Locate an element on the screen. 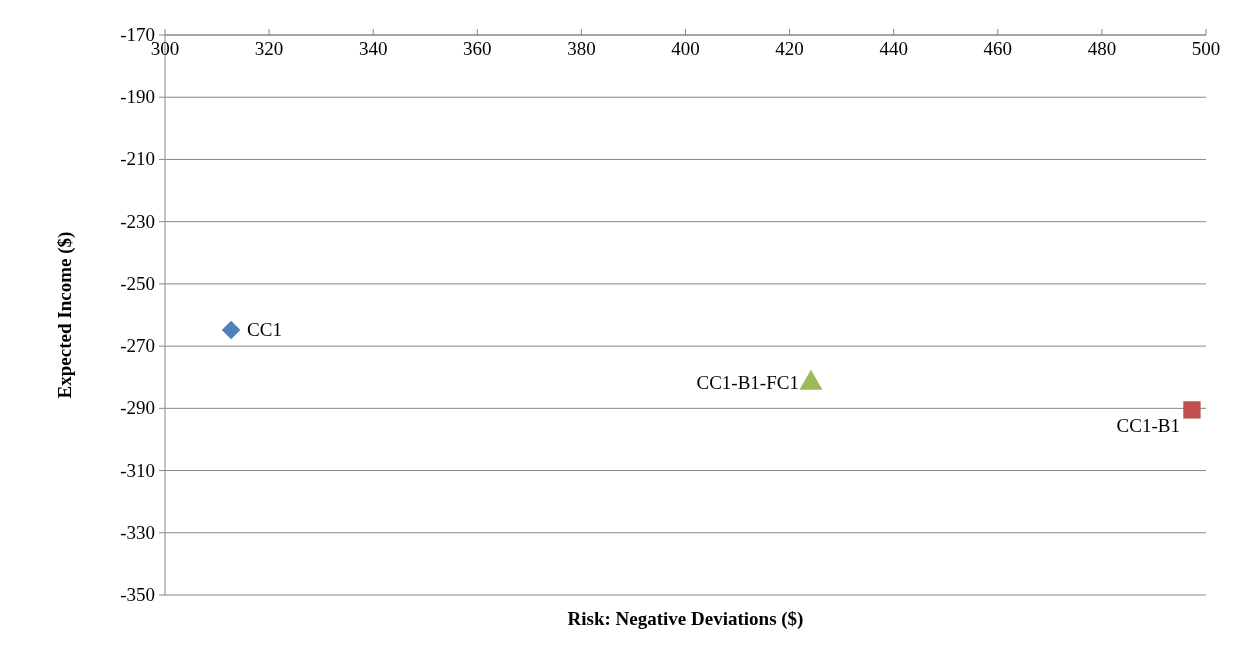  y-tick-label: -330 is located at coordinates (137, 532).